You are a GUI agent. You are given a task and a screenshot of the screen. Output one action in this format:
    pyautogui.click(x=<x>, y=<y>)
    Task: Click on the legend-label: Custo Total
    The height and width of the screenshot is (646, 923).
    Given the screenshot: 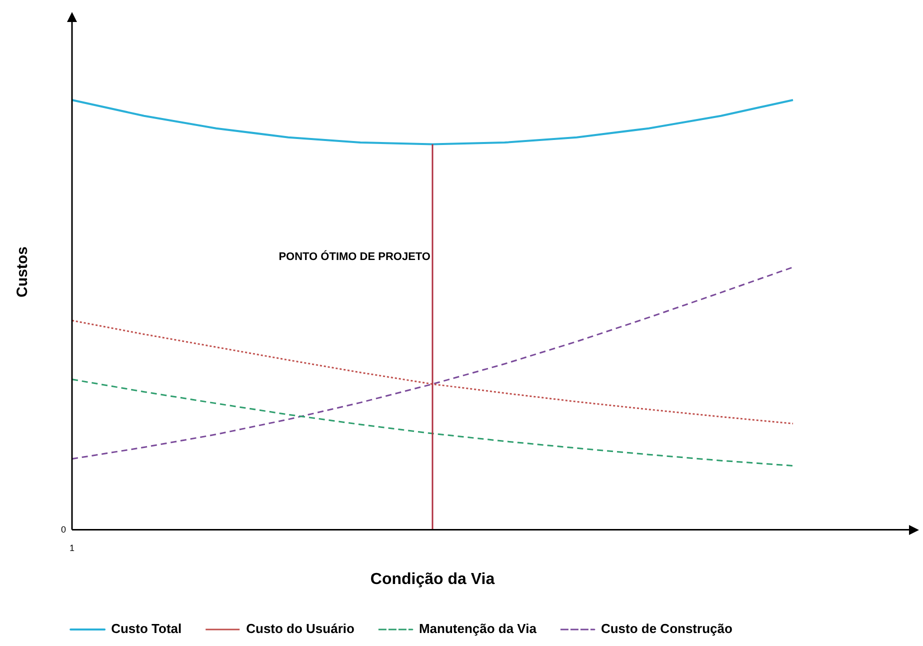 What is the action you would take?
    pyautogui.click(x=146, y=628)
    